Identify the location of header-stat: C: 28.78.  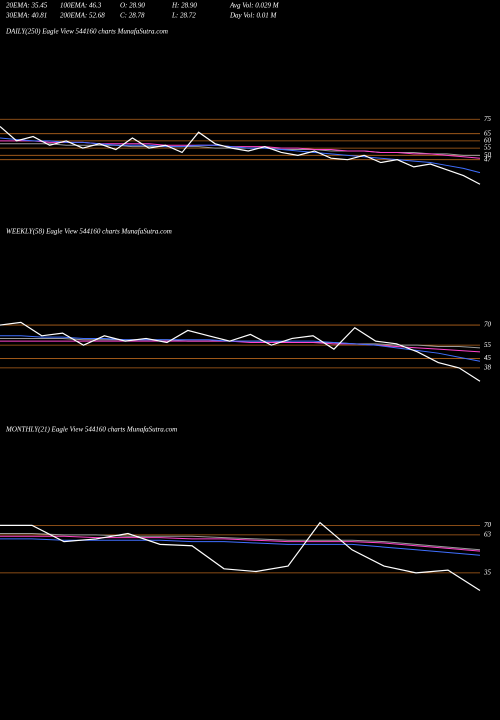
(132, 16).